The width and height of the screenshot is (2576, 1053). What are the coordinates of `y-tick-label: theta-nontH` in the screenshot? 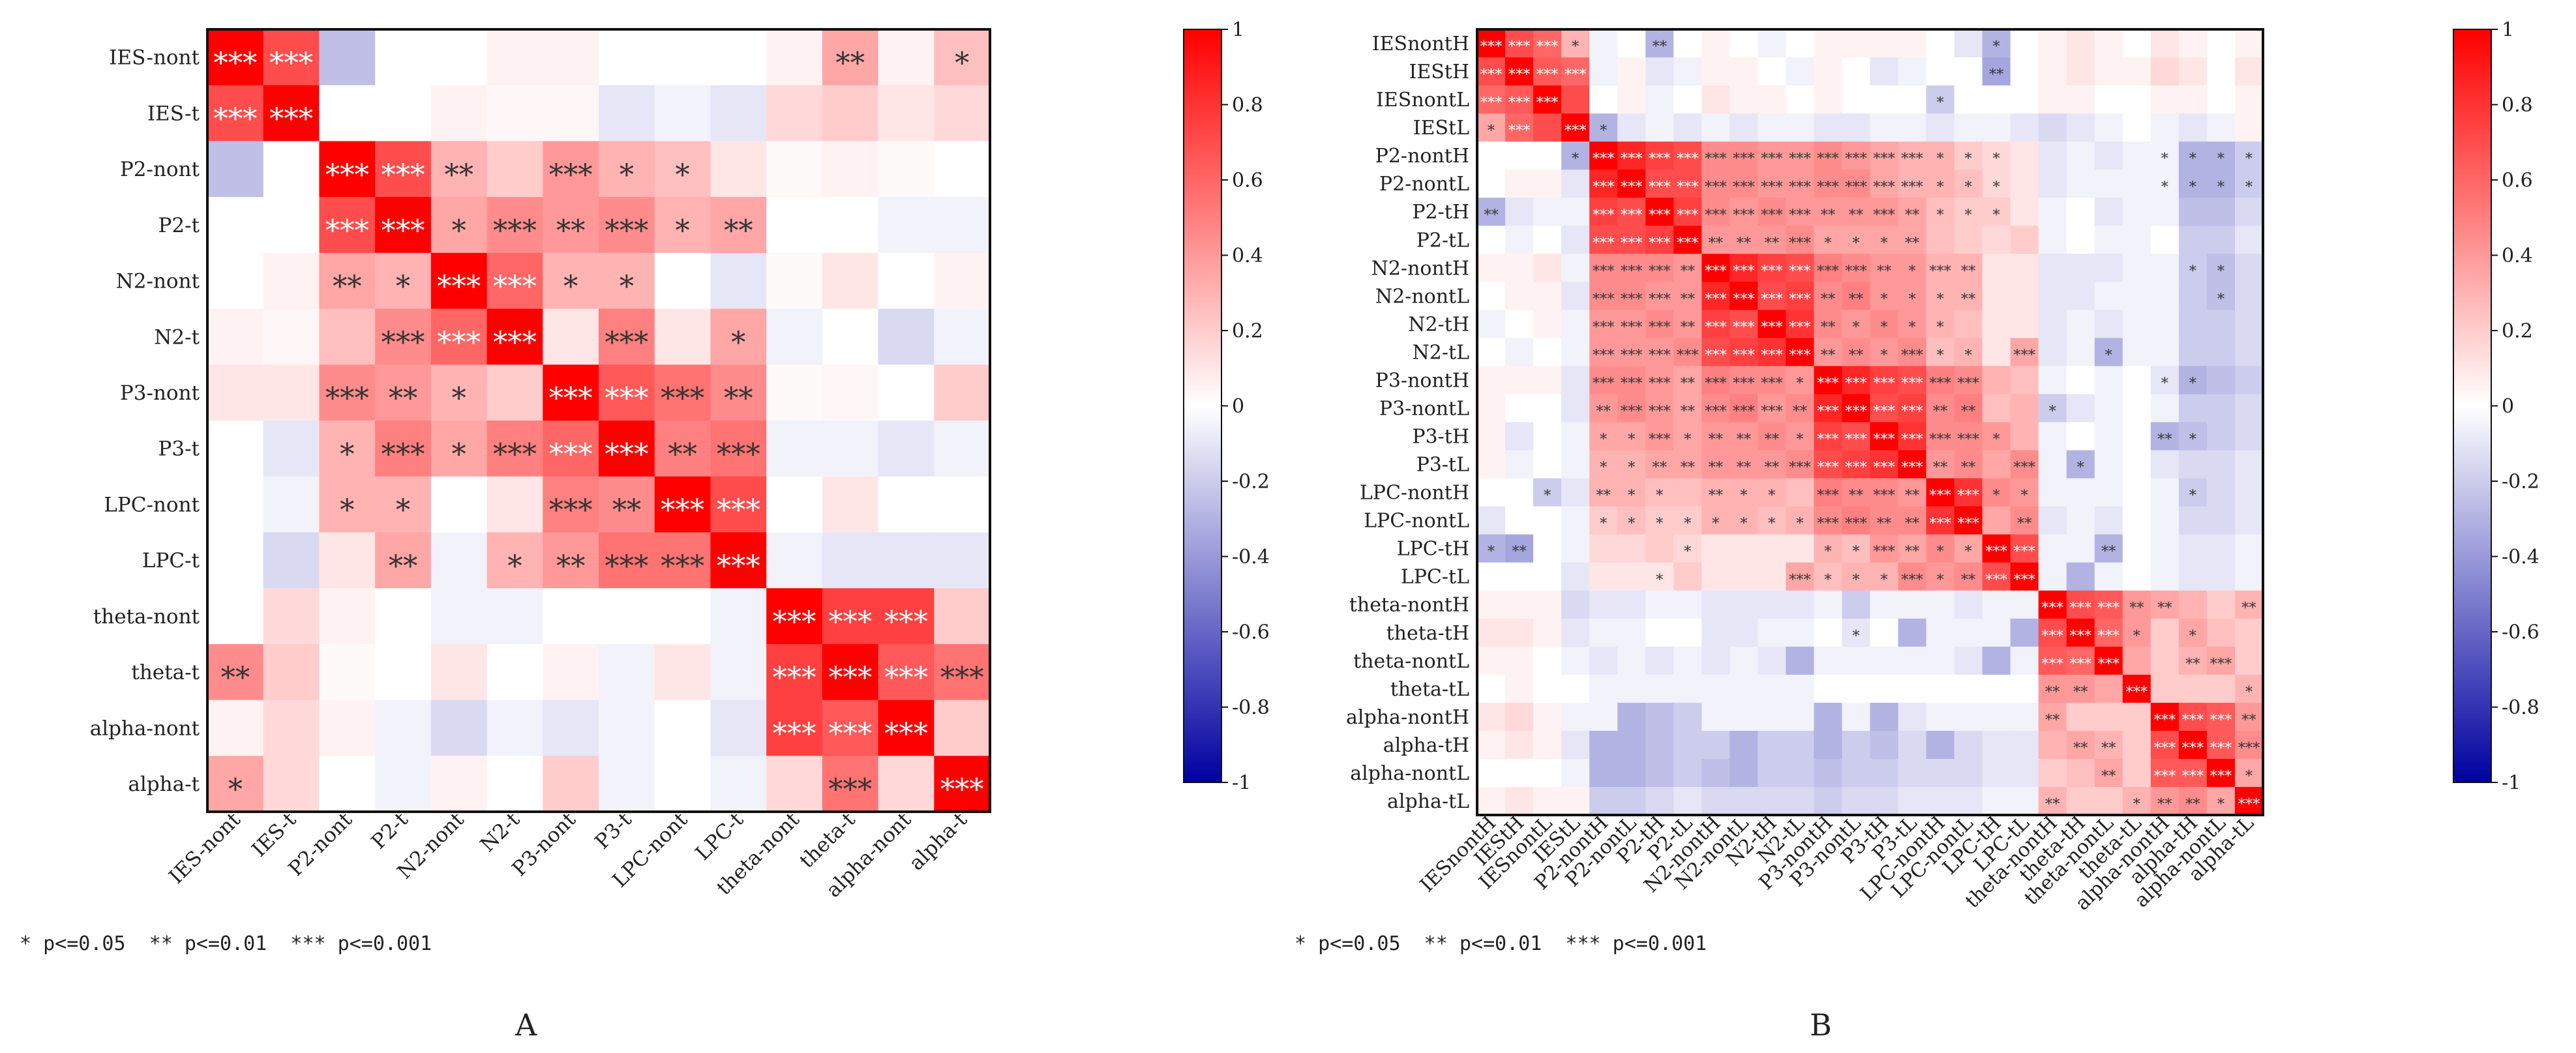 It's located at (1409, 605).